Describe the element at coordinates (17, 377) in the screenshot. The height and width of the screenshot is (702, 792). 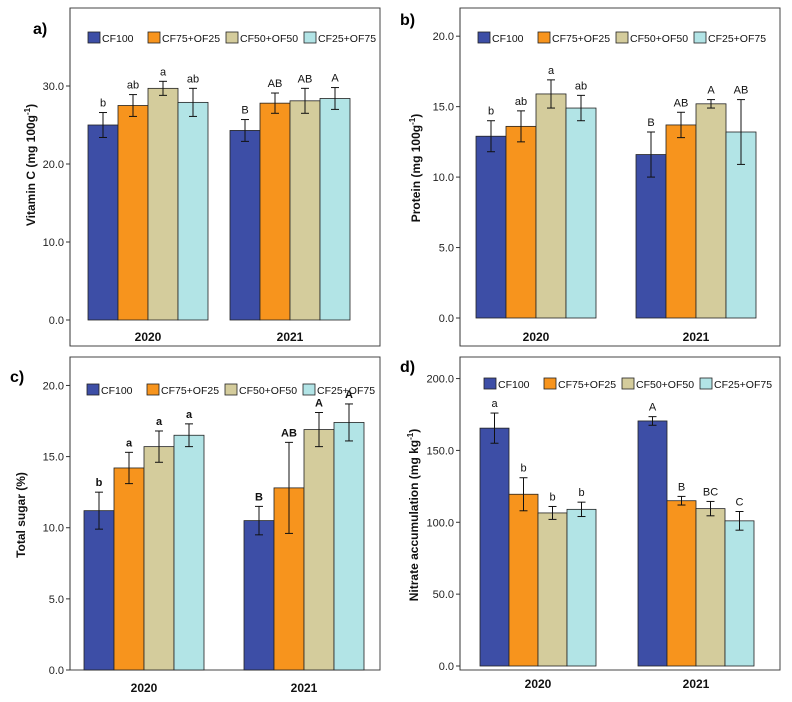
I see `panel-letter: c)` at that location.